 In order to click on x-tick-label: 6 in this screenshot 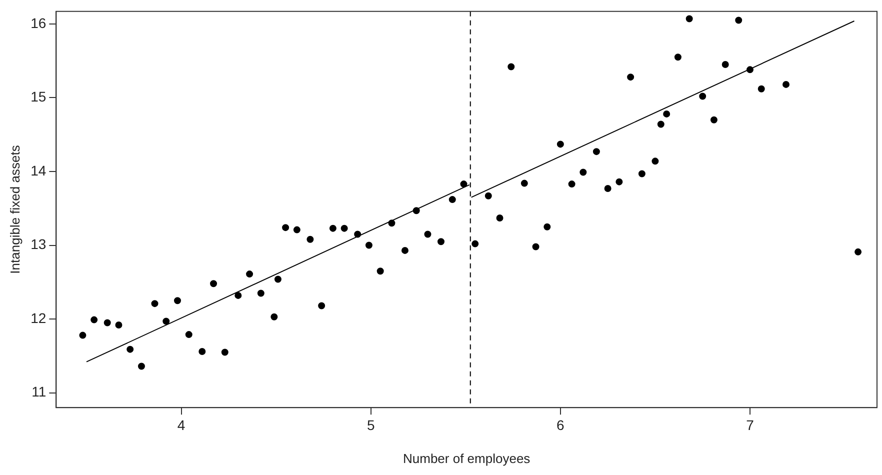, I will do `click(560, 424)`.